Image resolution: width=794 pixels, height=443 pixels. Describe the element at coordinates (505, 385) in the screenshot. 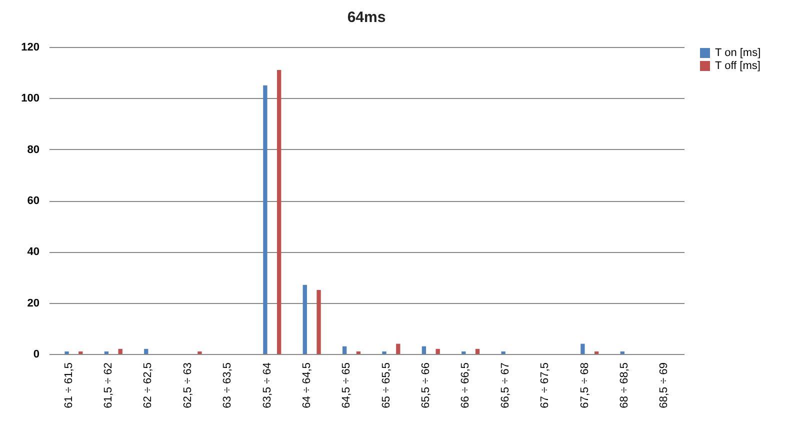

I see `x-tick-label: 66,5 ÷ 67` at that location.